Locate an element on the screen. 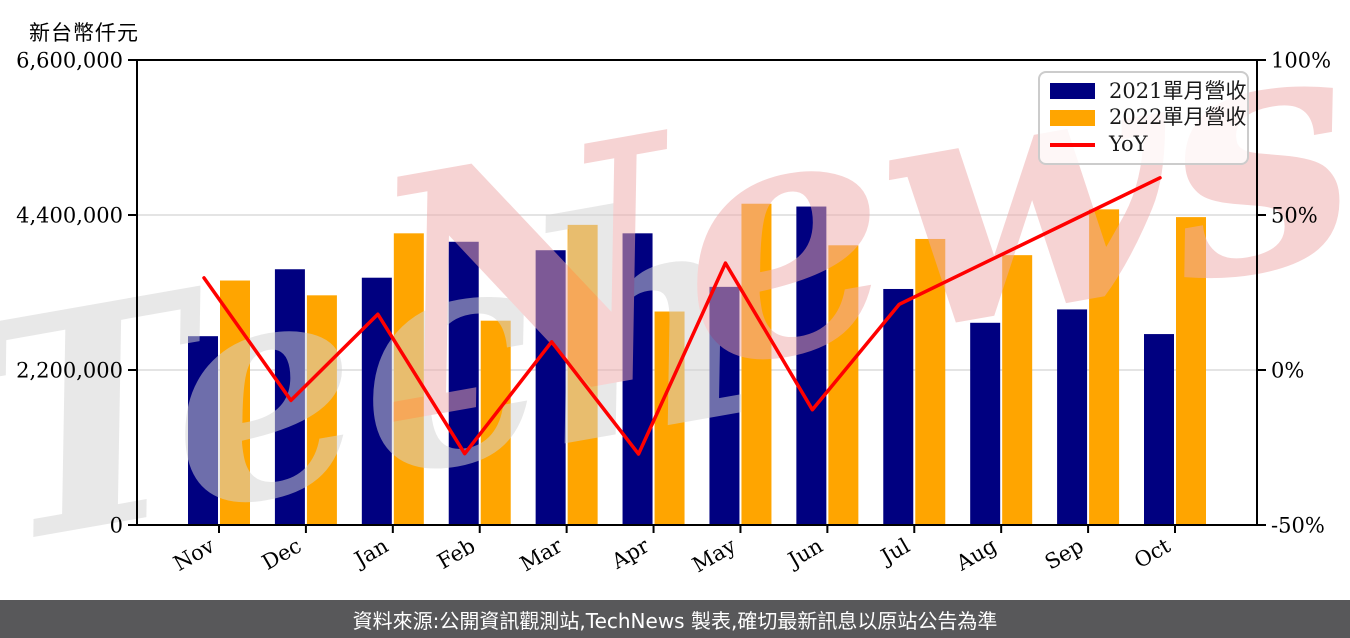 The width and height of the screenshot is (1350, 638). chart-legend: 2021單月營收 2022單月營收 YoY is located at coordinates (1143, 118).